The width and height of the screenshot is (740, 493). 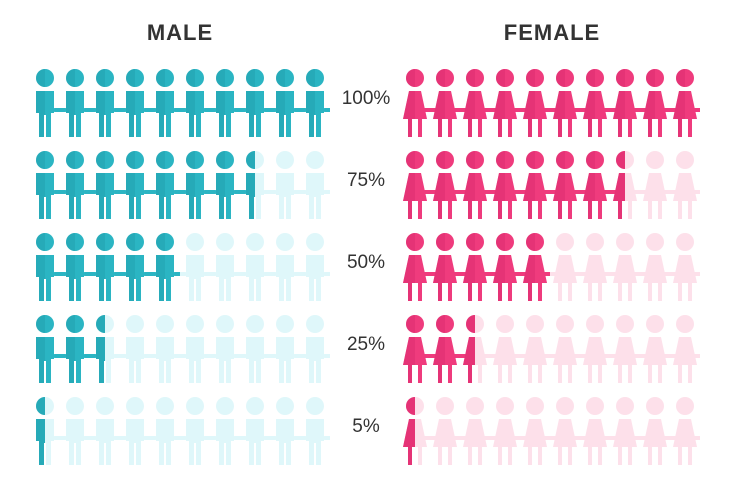 I want to click on percentage-row: 5%, so click(x=370, y=430).